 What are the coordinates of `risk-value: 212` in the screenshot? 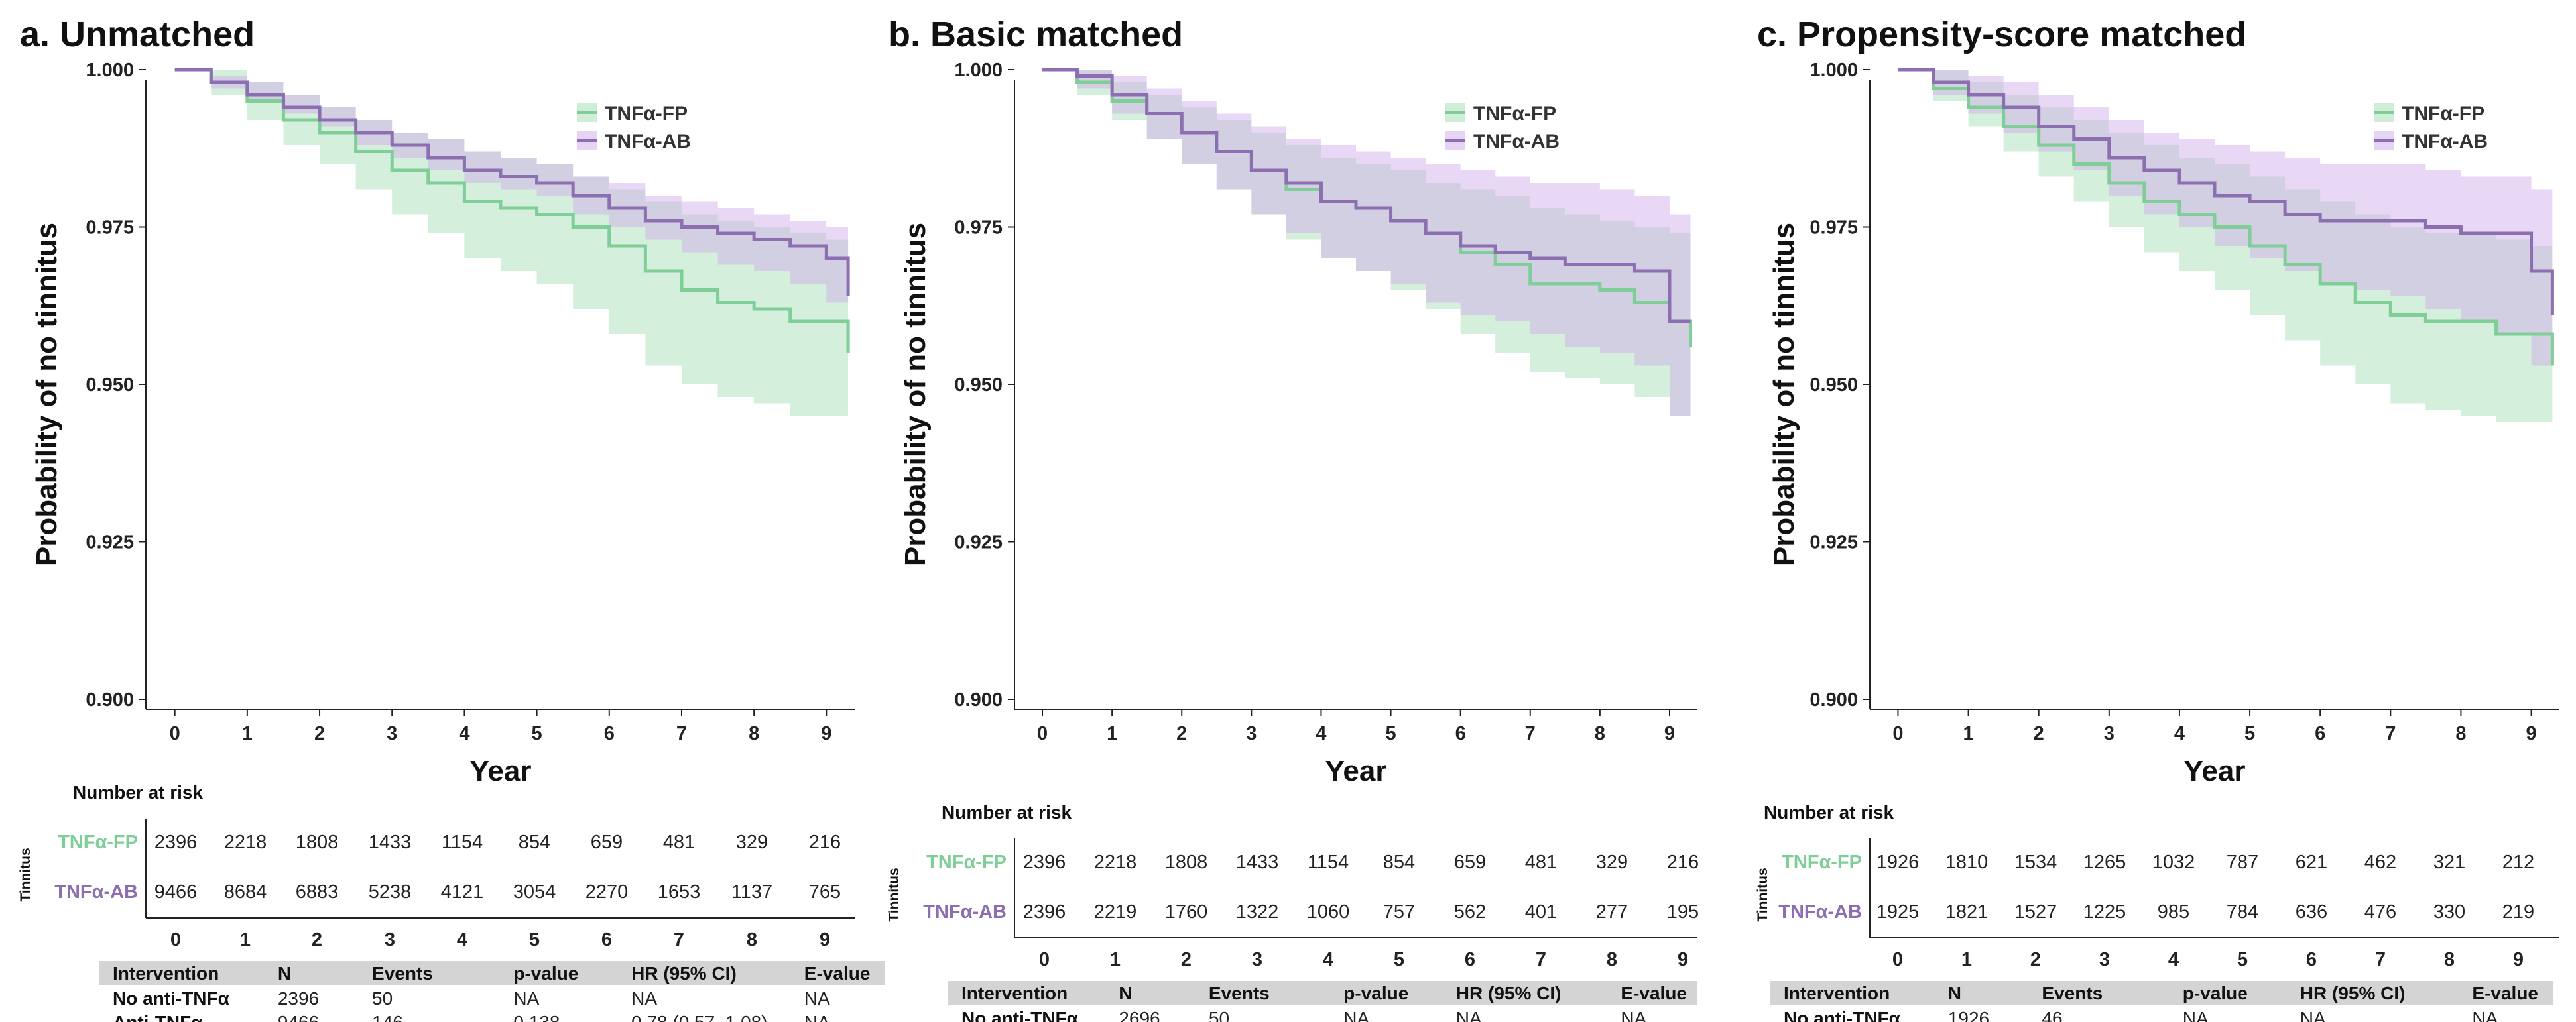 It's located at (2518, 862).